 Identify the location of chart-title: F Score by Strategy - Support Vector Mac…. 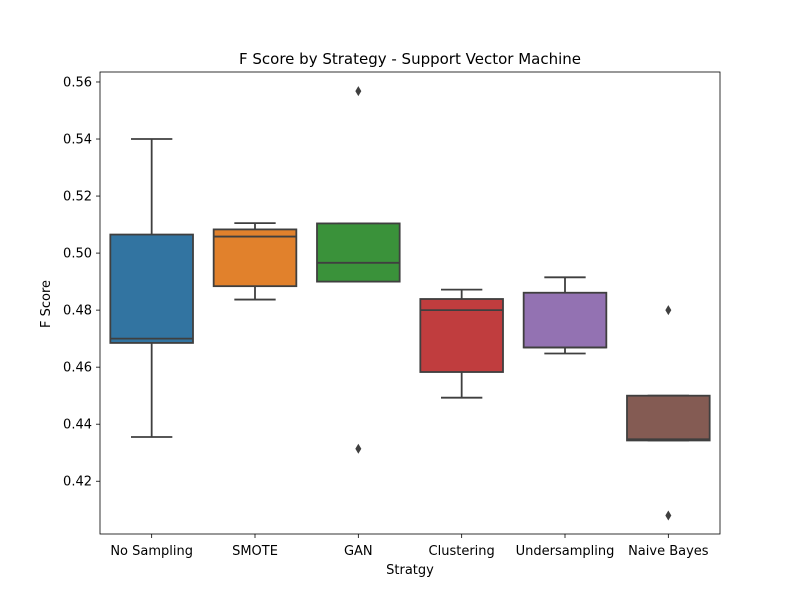
(410, 59).